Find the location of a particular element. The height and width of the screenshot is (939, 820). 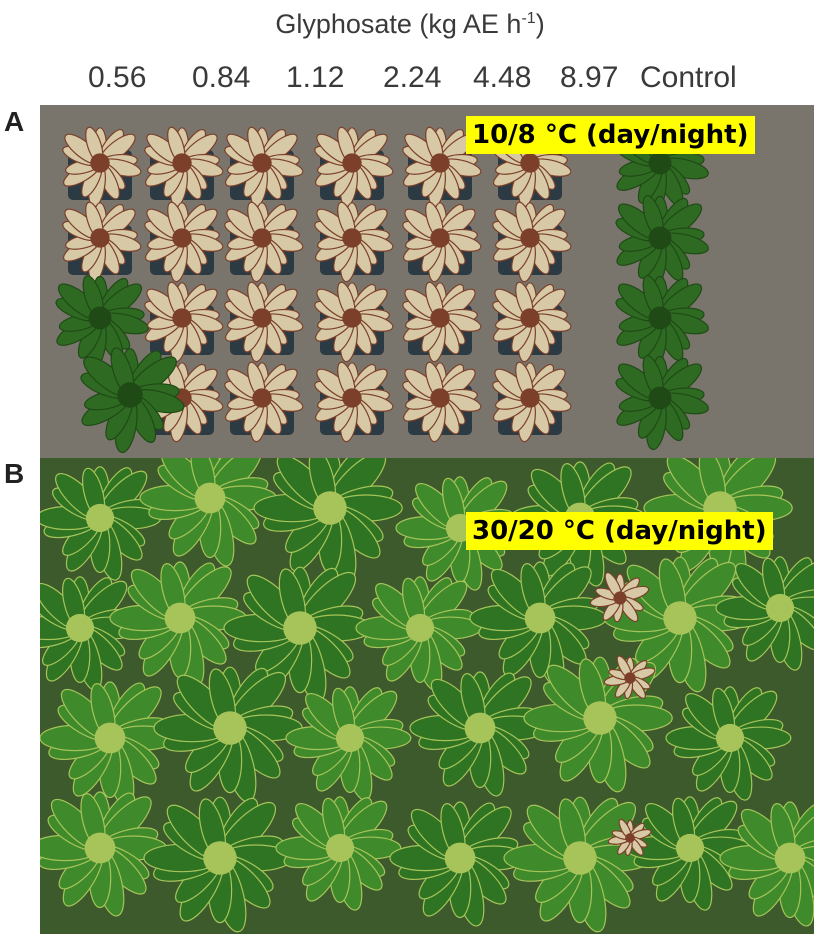

panel-a-temperature-label: 10/8 °C (day/night) is located at coordinates (610, 135).